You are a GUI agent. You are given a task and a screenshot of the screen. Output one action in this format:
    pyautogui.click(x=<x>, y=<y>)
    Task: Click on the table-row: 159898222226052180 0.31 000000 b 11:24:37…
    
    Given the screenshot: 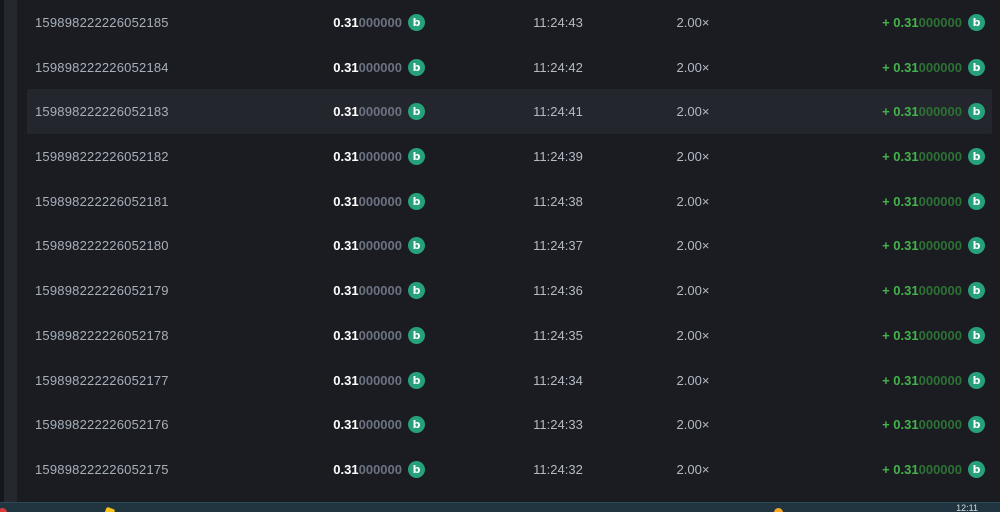 What is the action you would take?
    pyautogui.click(x=509, y=246)
    